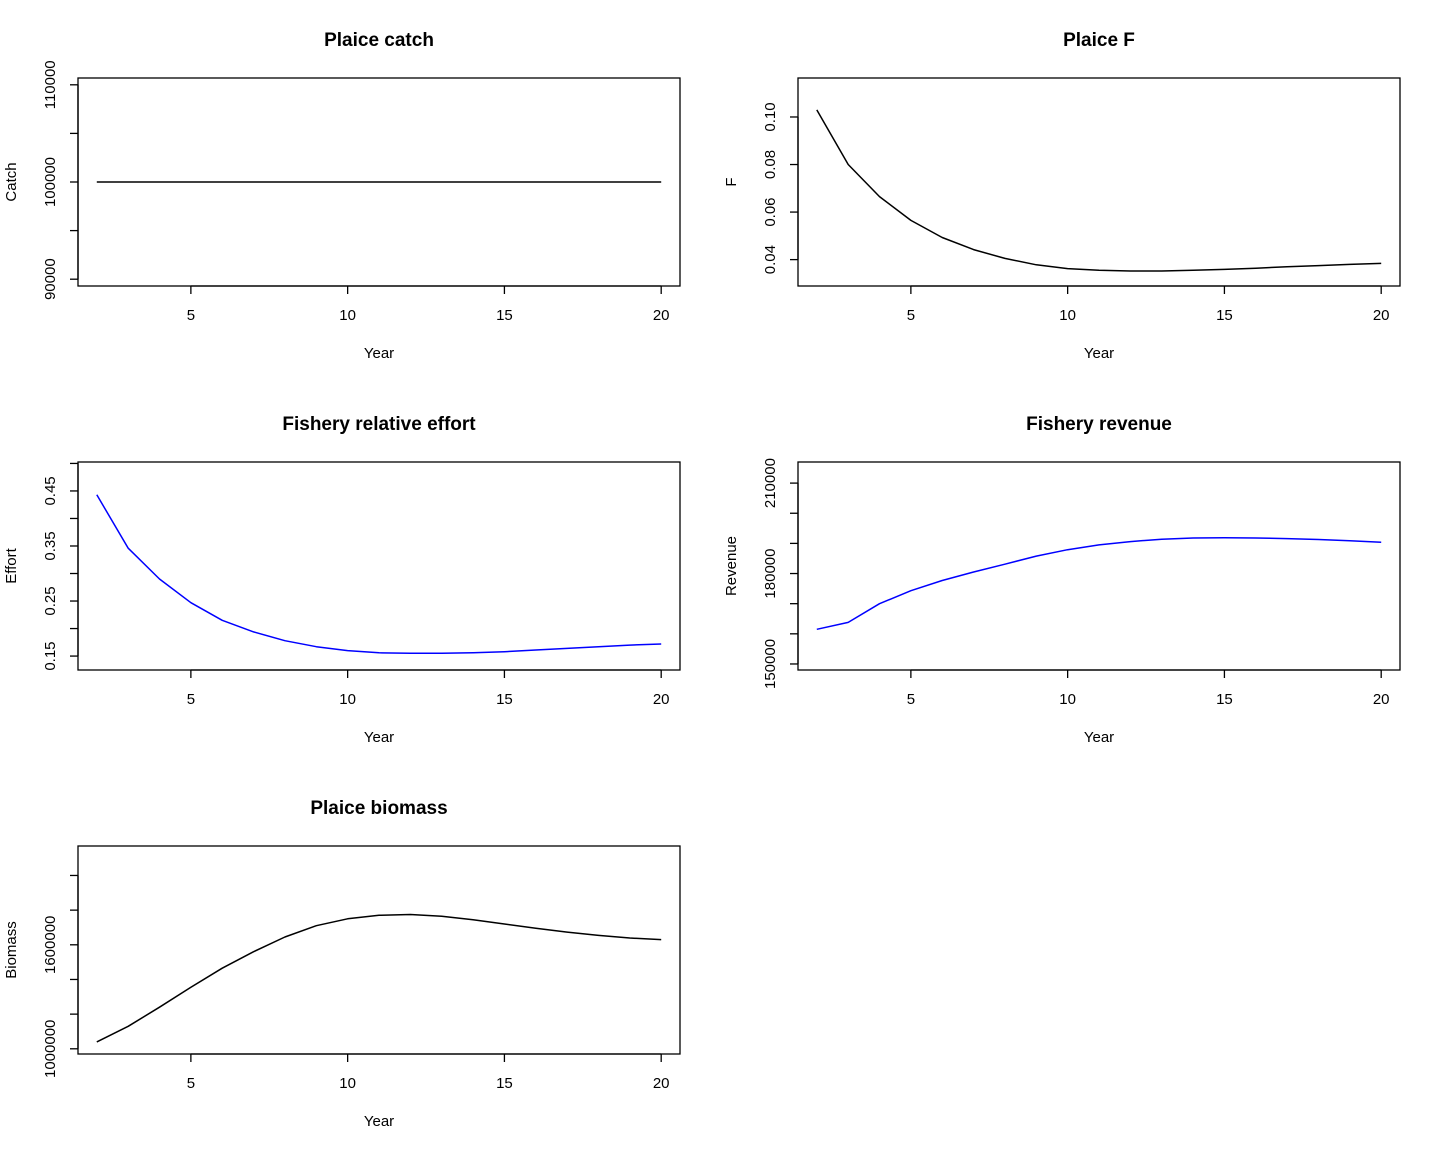 This screenshot has width=1440, height=1152. Describe the element at coordinates (378, 808) in the screenshot. I see `chart-title: Plaice biomass` at that location.